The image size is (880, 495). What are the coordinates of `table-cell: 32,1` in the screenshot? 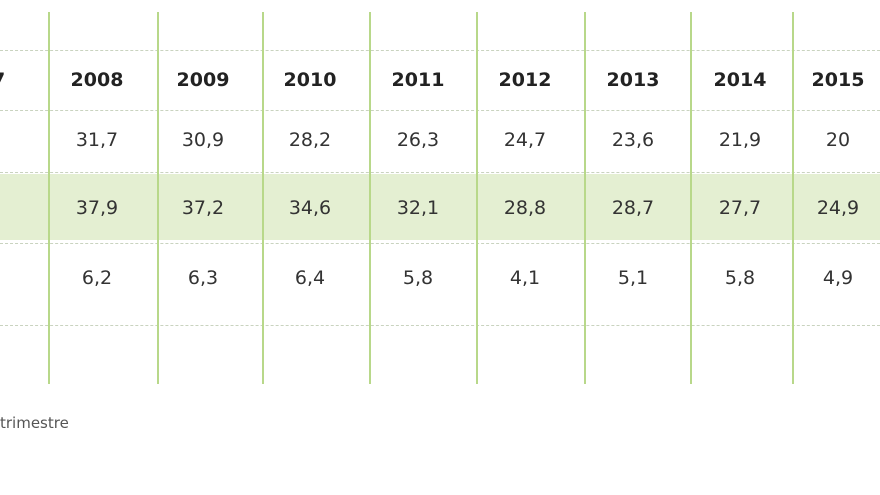 It's located at (418, 208).